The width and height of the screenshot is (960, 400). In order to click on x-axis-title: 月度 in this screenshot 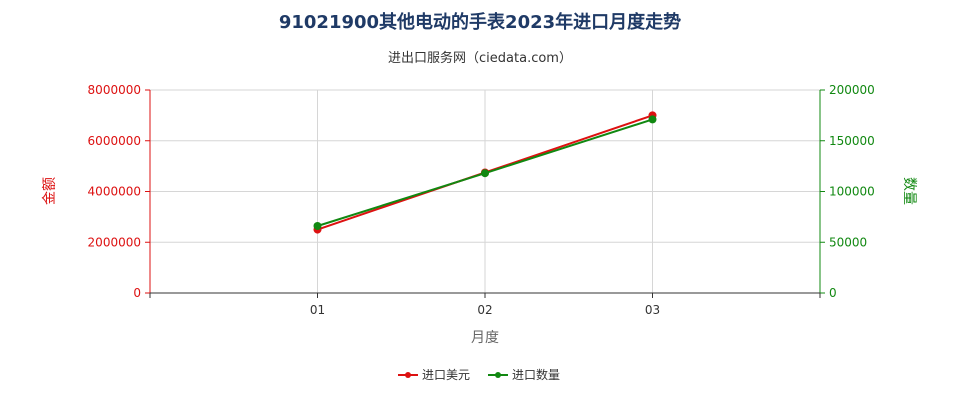, I will do `click(485, 338)`.